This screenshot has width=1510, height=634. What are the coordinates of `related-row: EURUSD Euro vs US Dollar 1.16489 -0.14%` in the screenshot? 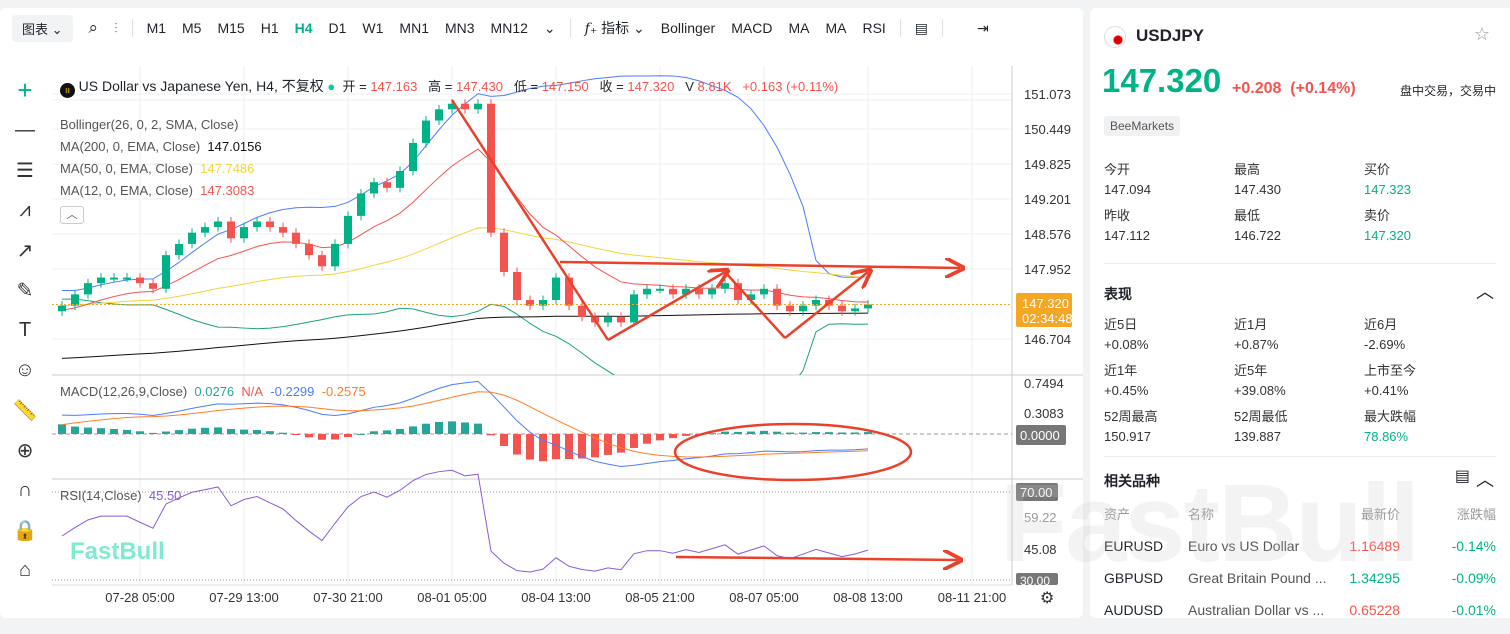 It's located at (1300, 554).